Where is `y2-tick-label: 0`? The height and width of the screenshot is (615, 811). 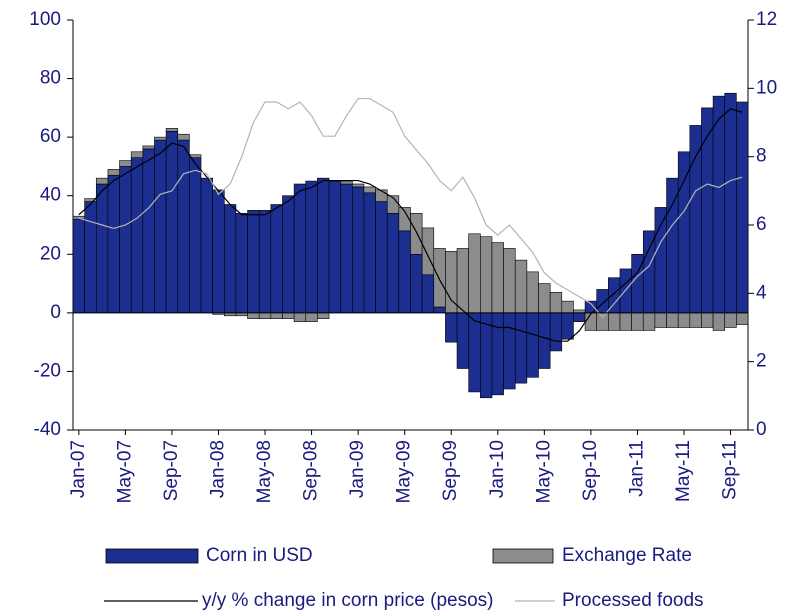 y2-tick-label: 0 is located at coordinates (761, 429).